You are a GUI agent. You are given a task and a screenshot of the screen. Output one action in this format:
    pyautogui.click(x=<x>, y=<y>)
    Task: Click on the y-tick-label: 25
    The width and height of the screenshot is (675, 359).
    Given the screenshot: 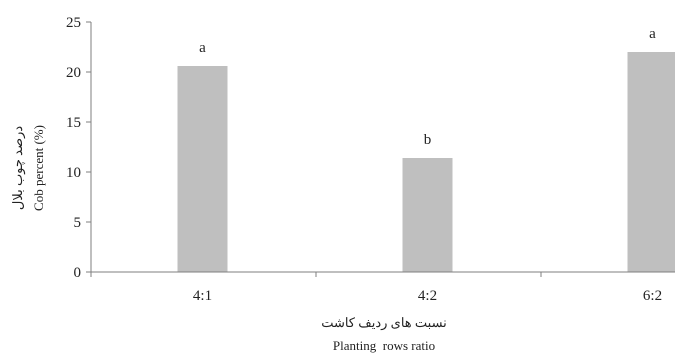 What is the action you would take?
    pyautogui.click(x=73, y=23)
    